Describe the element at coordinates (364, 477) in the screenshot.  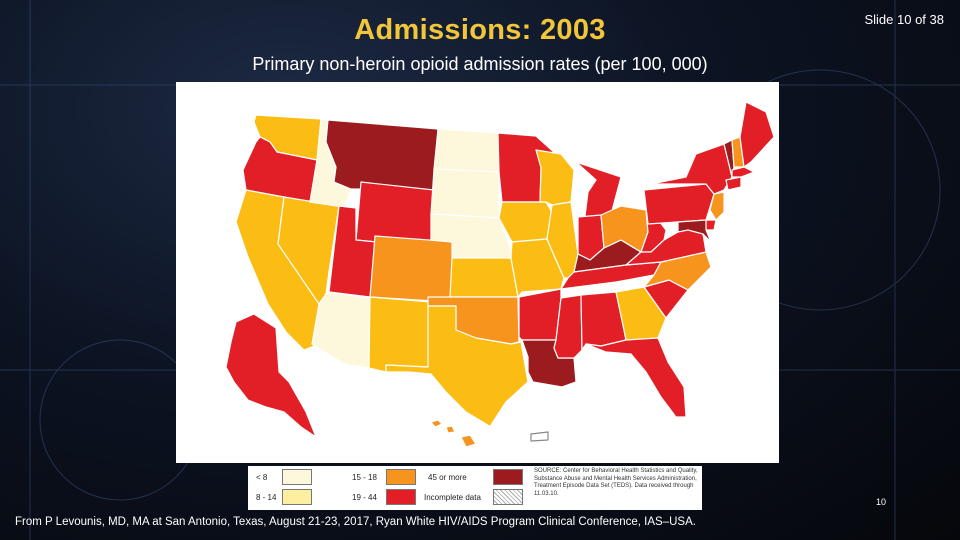
I see `legend-label-15to18: 15 - 18` at that location.